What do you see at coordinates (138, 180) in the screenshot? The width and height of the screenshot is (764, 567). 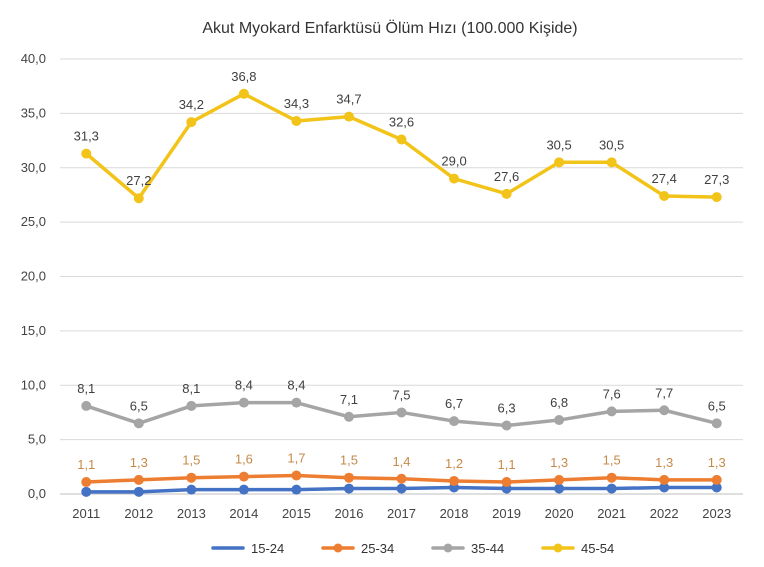 I see `data-label: 27,2` at bounding box center [138, 180].